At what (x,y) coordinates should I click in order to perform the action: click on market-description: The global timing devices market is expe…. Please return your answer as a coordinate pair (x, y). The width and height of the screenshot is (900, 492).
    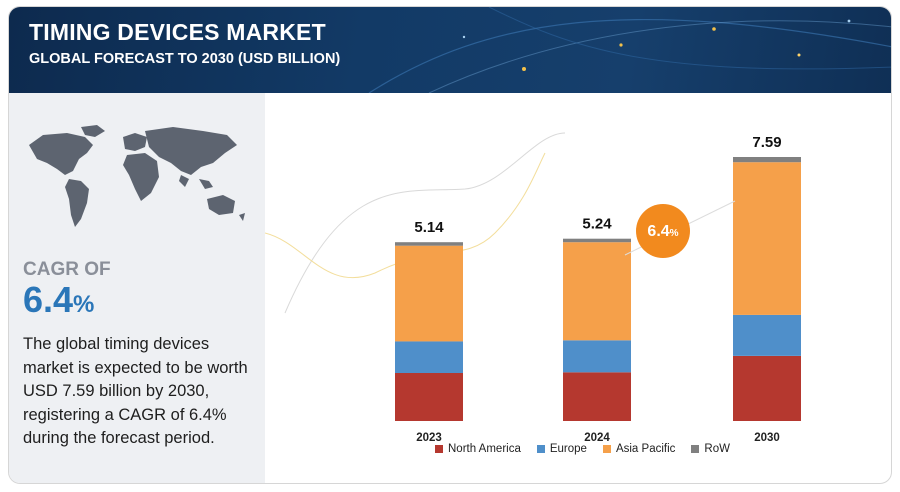
    Looking at the image, I should click on (135, 391).